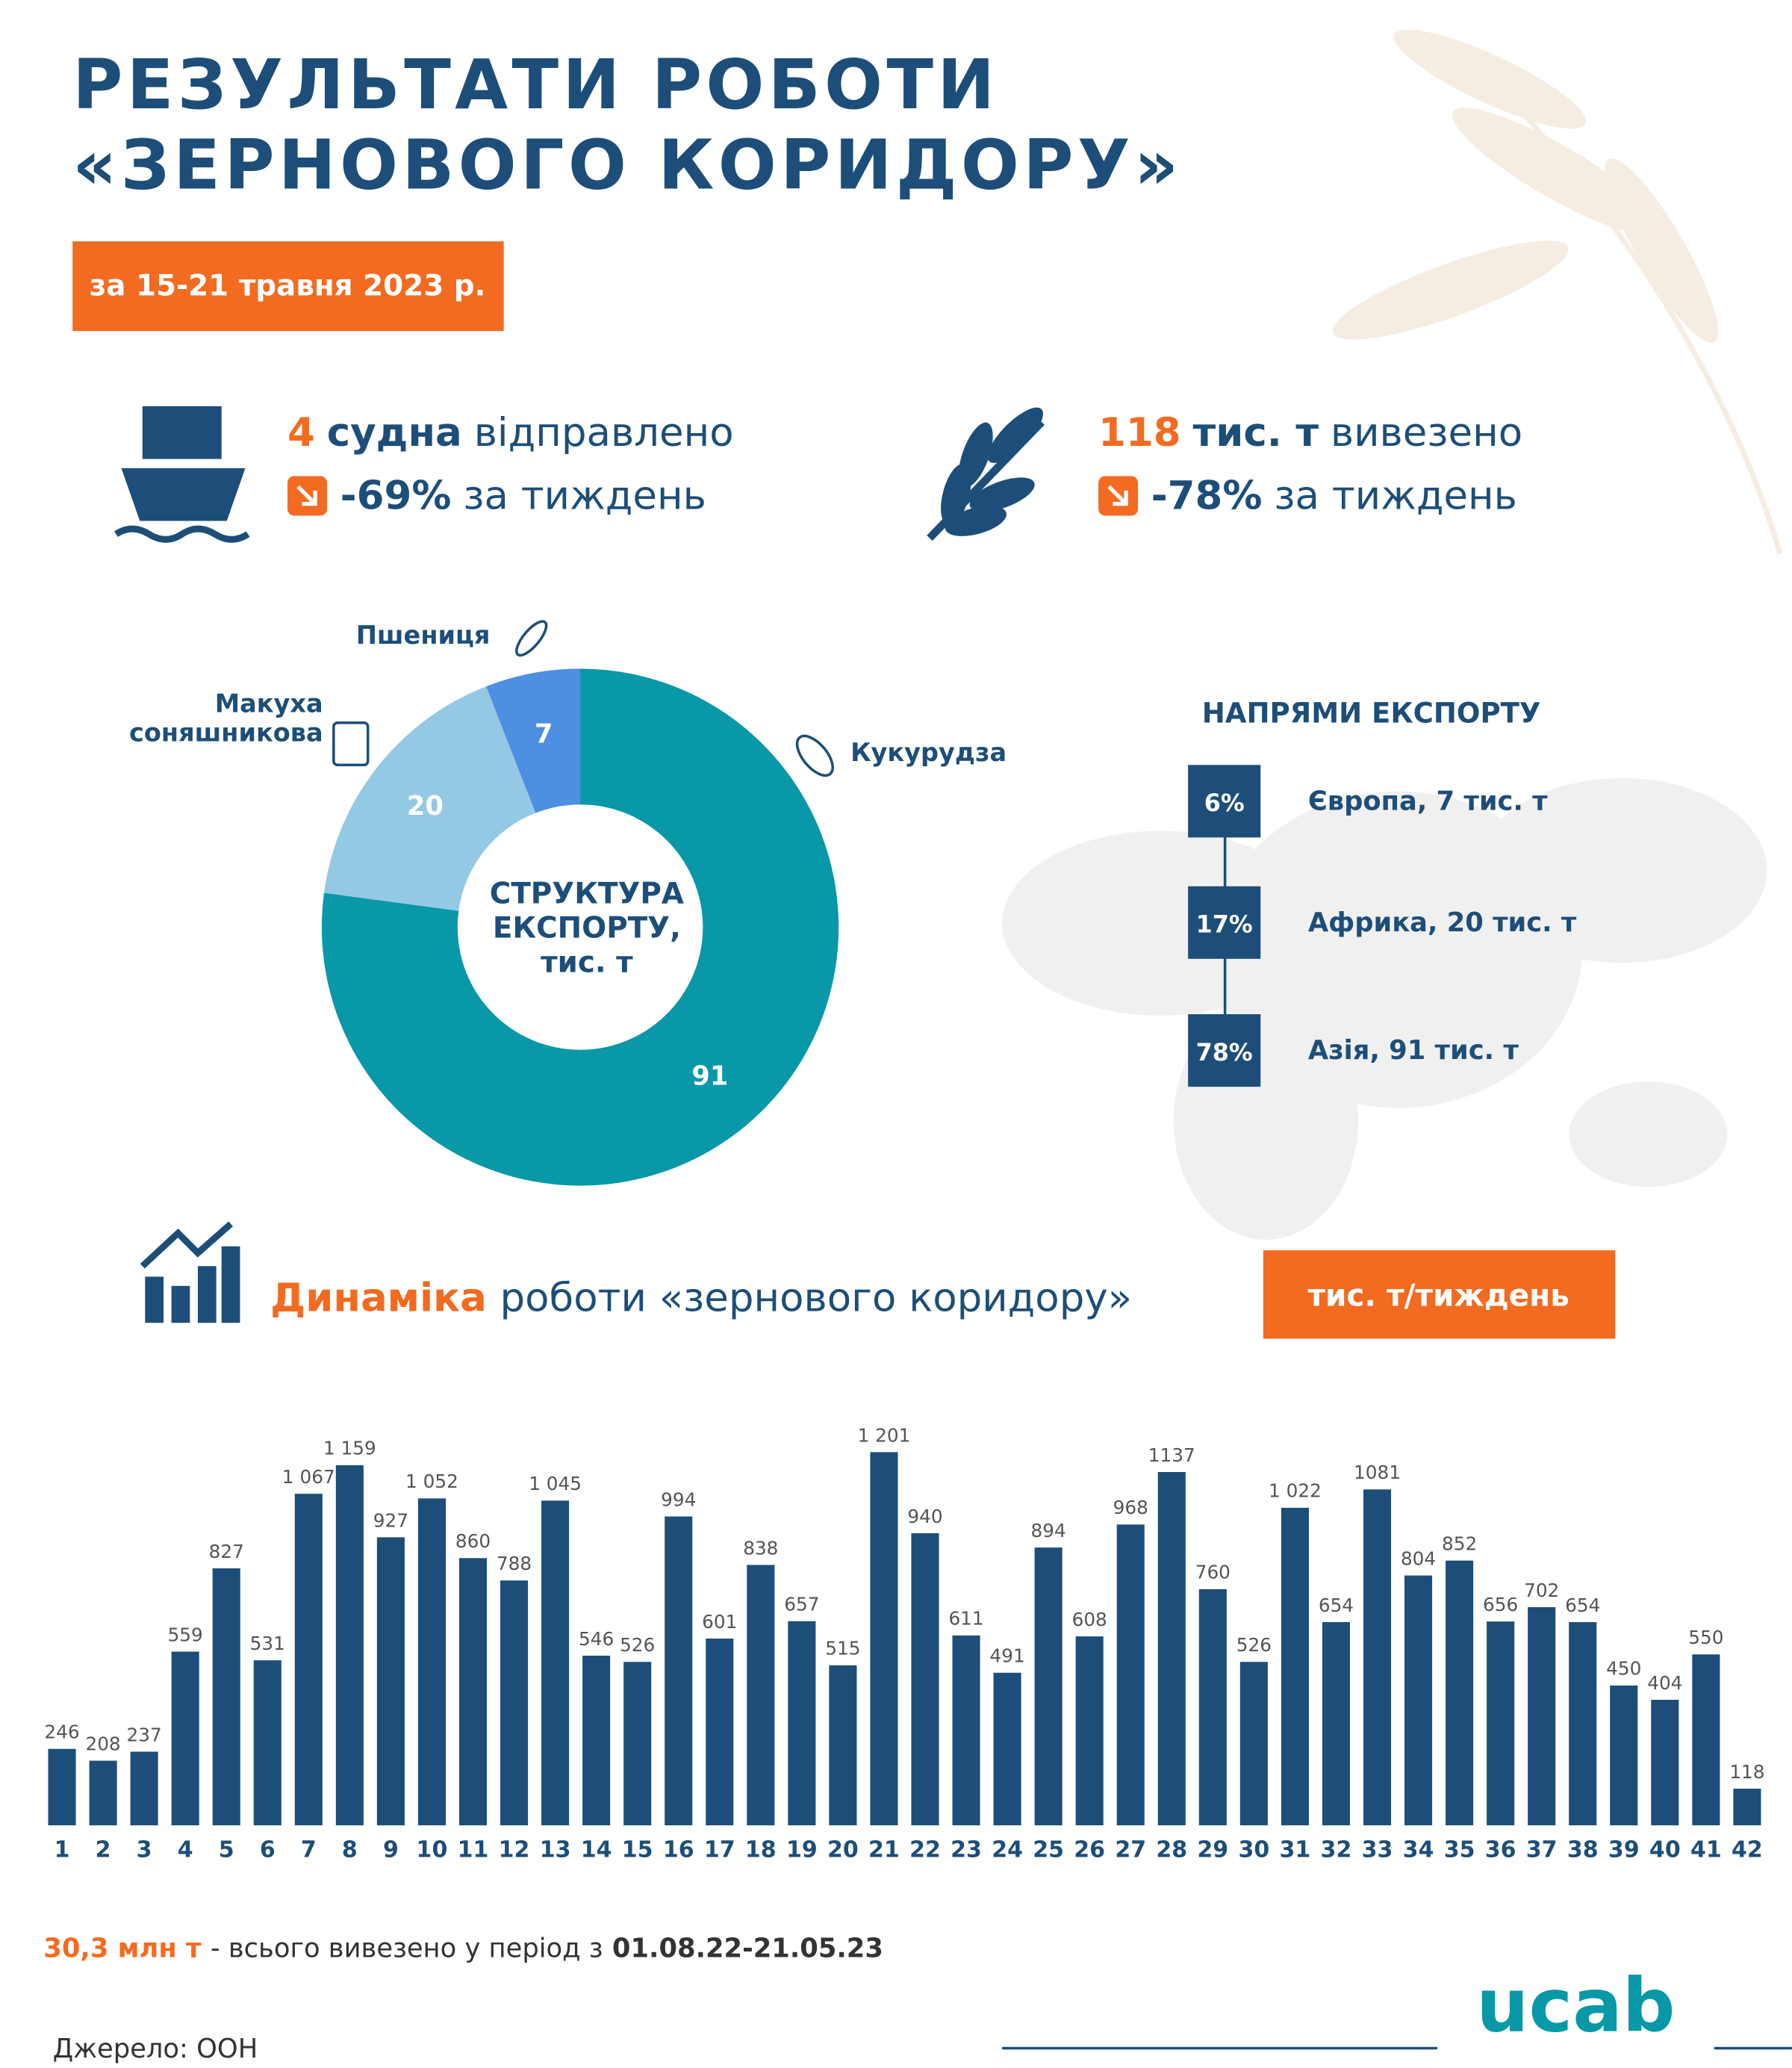  What do you see at coordinates (1048, 1850) in the screenshot?
I see `x-tick-label: 25` at bounding box center [1048, 1850].